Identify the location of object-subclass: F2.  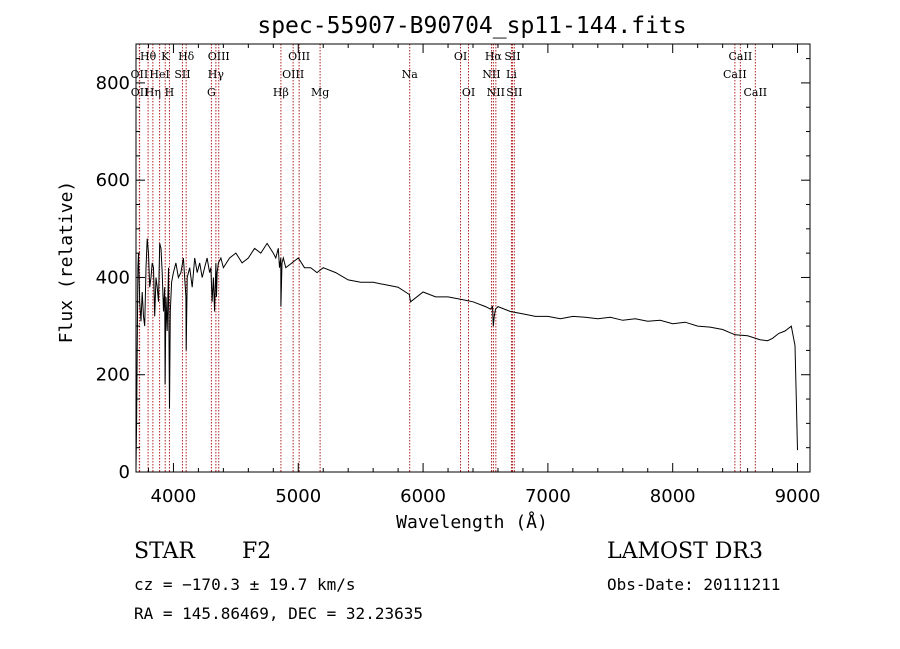
(257, 551).